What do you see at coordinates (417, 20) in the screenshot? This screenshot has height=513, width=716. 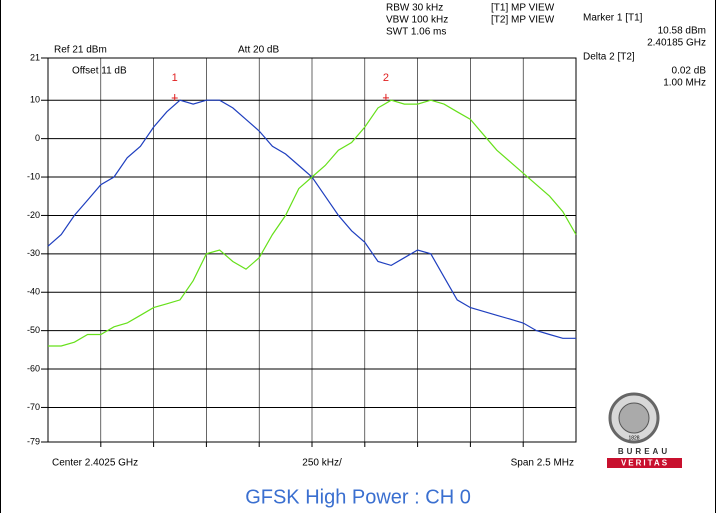 I see `vbw: VBW 100 kHz` at bounding box center [417, 20].